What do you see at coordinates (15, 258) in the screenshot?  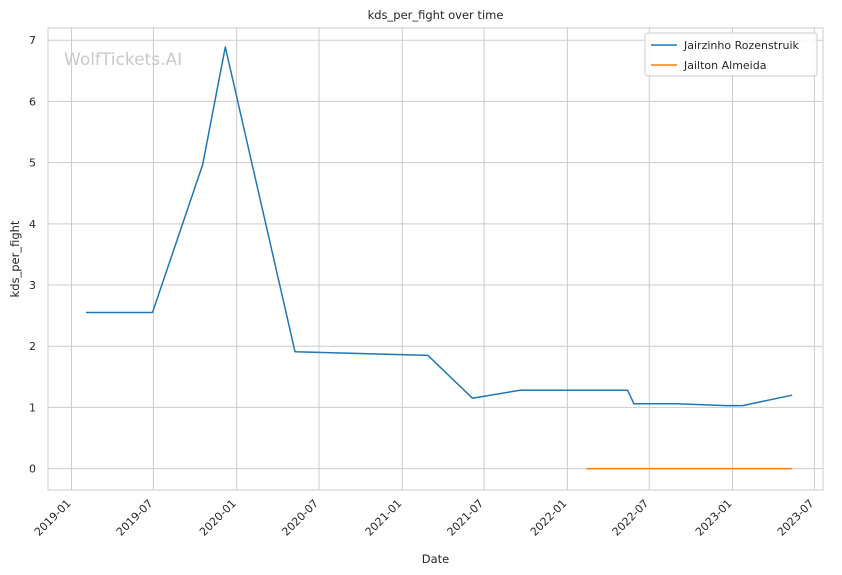 I see `y-axis-title: kds_per_fight` at bounding box center [15, 258].